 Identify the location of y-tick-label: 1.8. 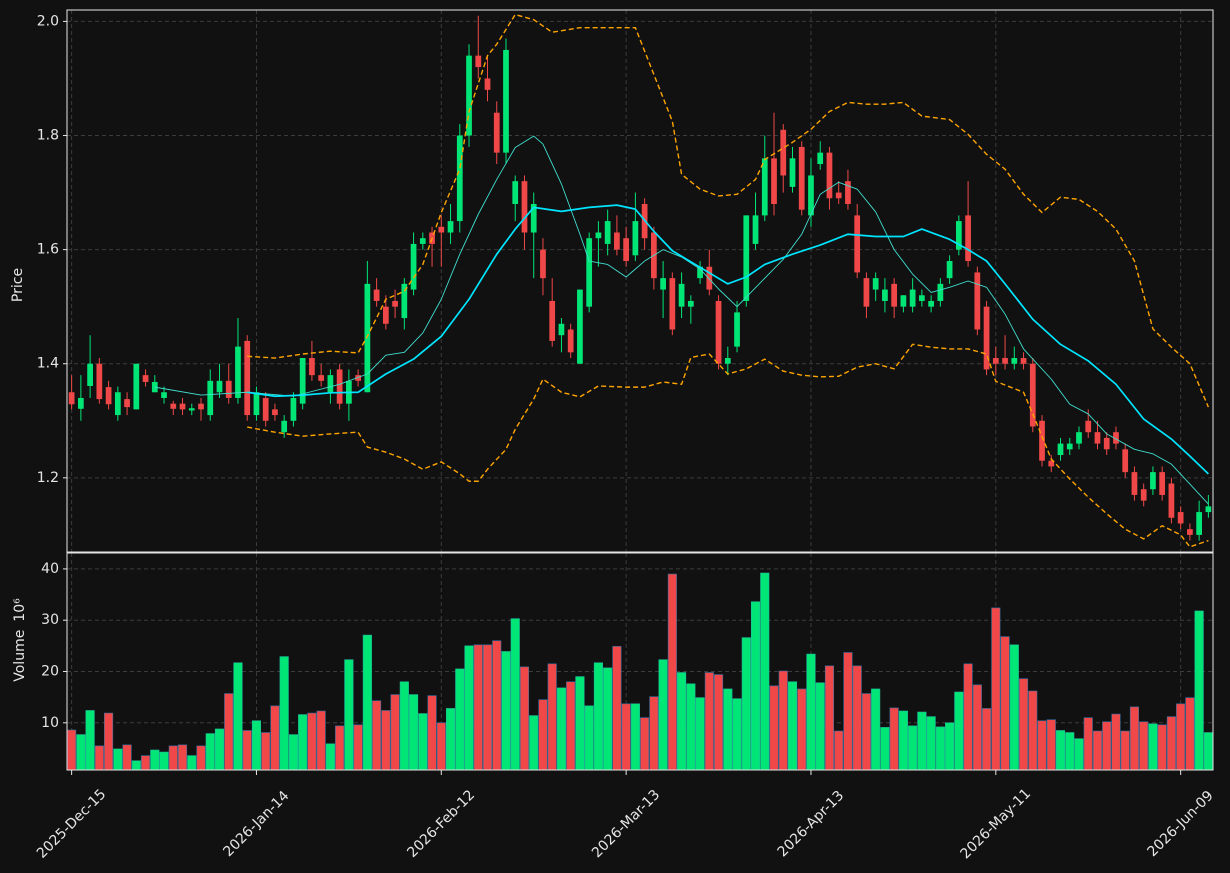
(48, 136).